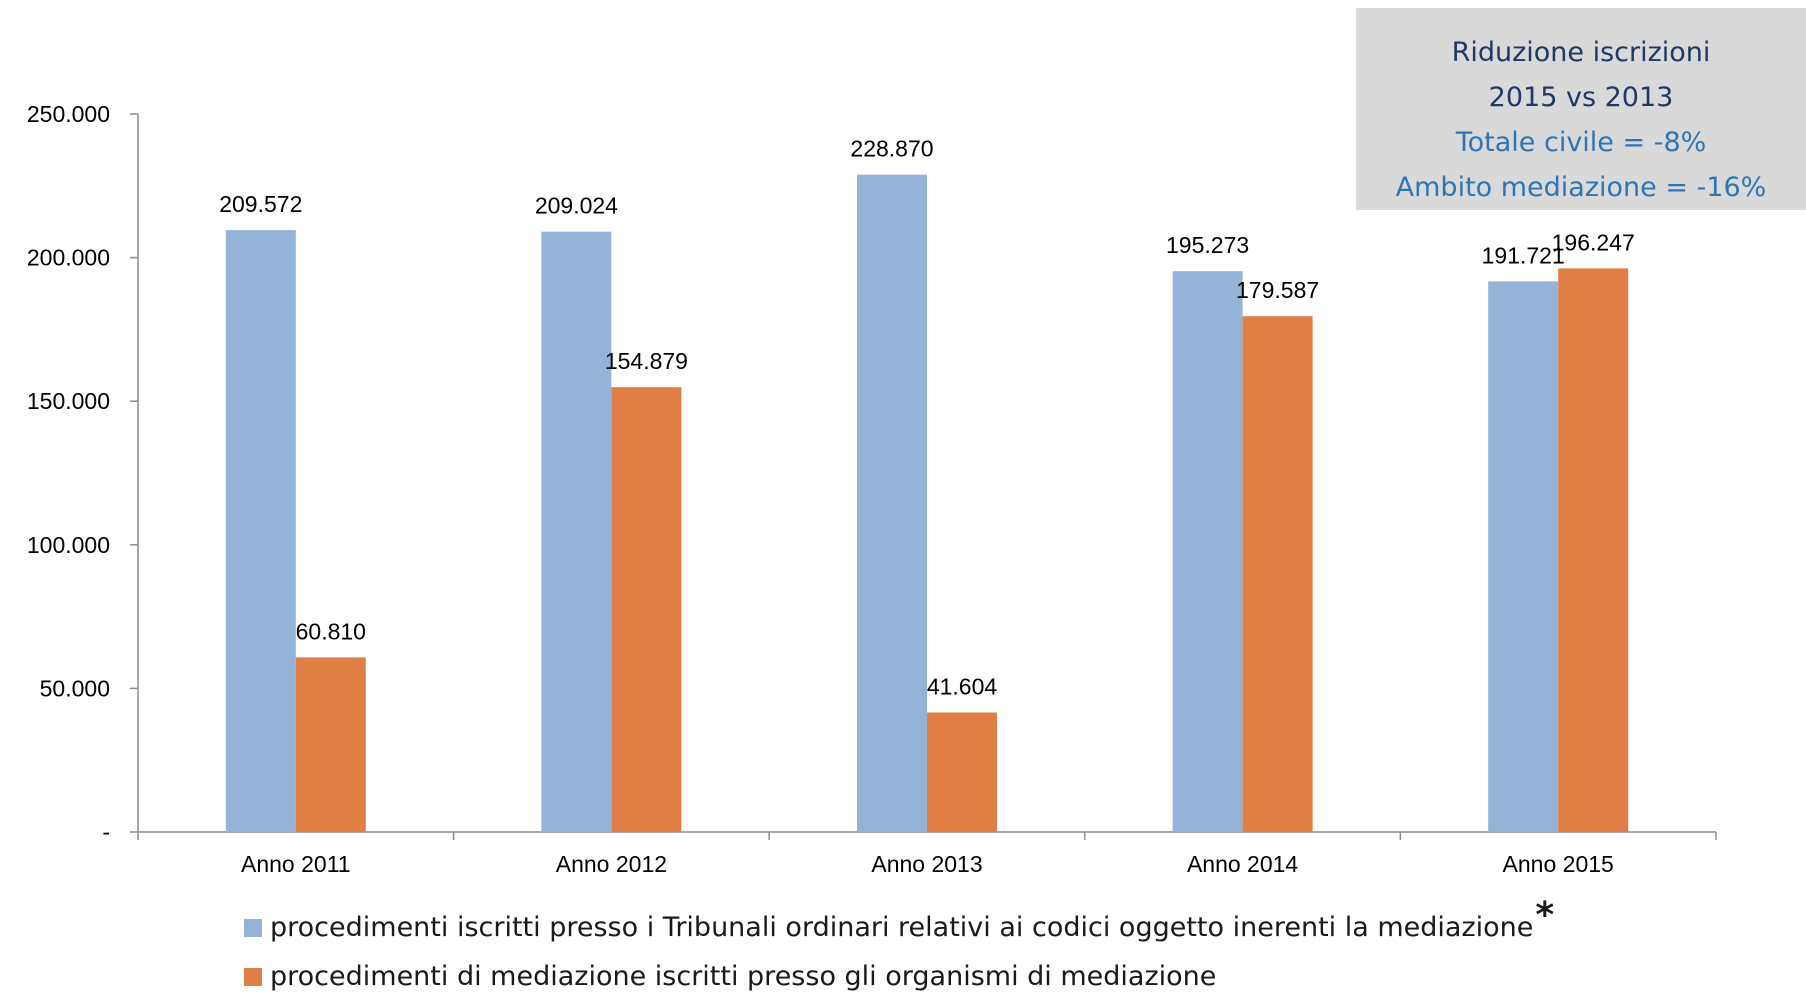  What do you see at coordinates (68, 401) in the screenshot?
I see `y-tick-label: 150.000` at bounding box center [68, 401].